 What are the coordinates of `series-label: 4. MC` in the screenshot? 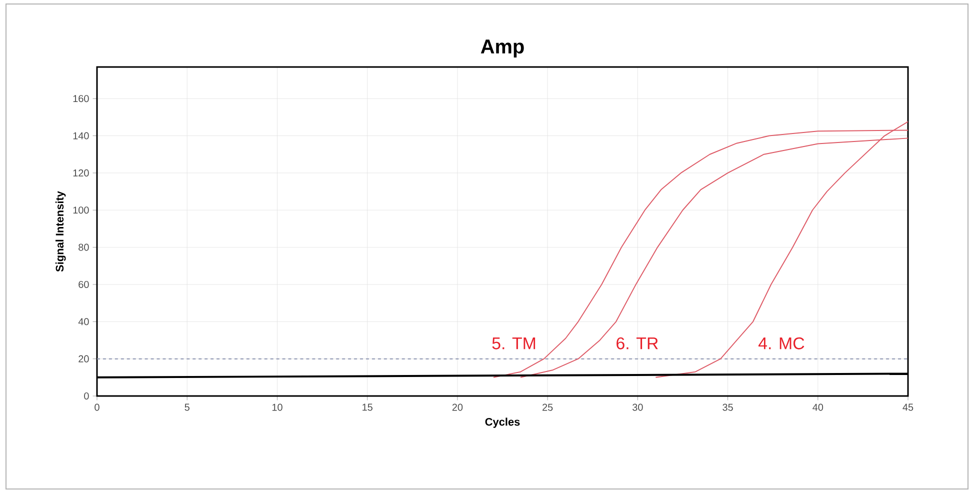 It's located at (781, 343).